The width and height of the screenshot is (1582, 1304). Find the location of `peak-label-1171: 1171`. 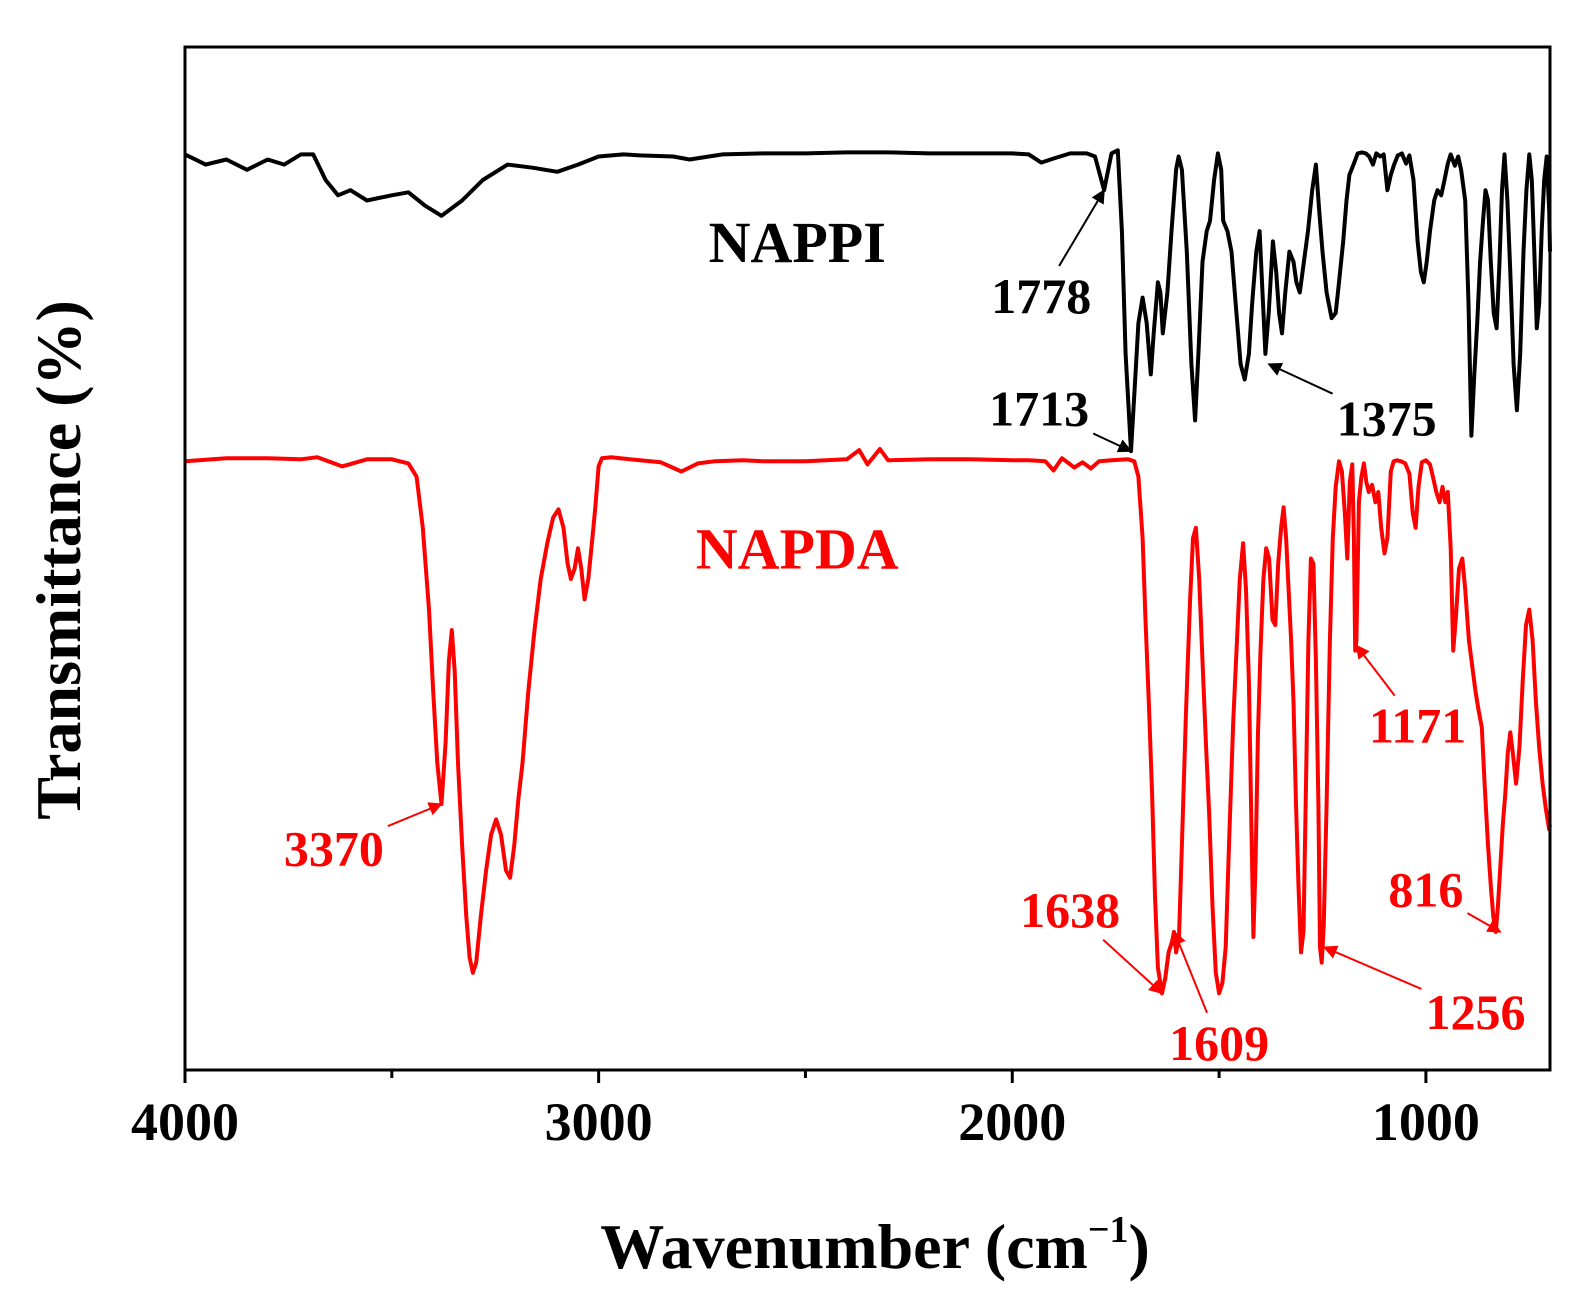

peak-label-1171: 1171 is located at coordinates (1417, 726).